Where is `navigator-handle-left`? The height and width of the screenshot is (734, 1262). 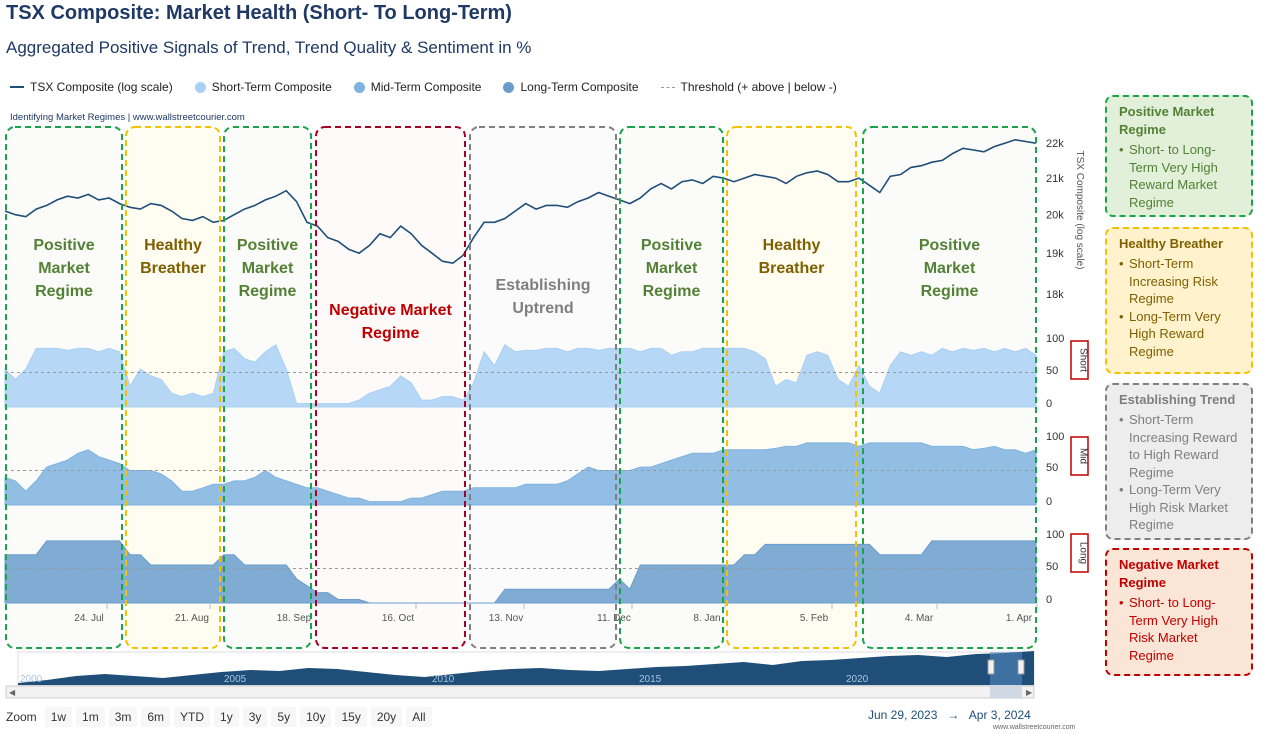
navigator-handle-left is located at coordinates (991, 667).